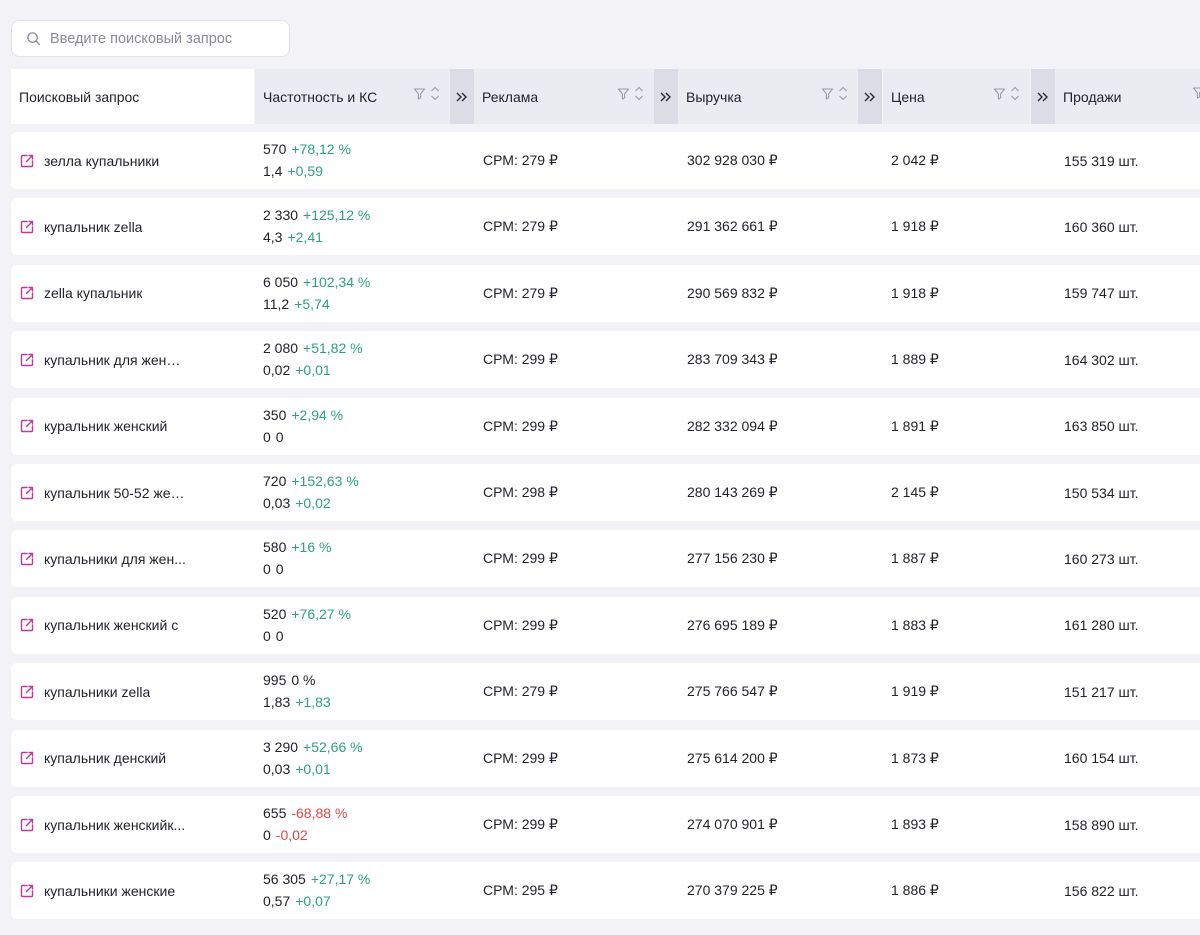 The height and width of the screenshot is (935, 1200). Describe the element at coordinates (564, 96) in the screenshot. I see `col-ads-header: Реклама` at that location.